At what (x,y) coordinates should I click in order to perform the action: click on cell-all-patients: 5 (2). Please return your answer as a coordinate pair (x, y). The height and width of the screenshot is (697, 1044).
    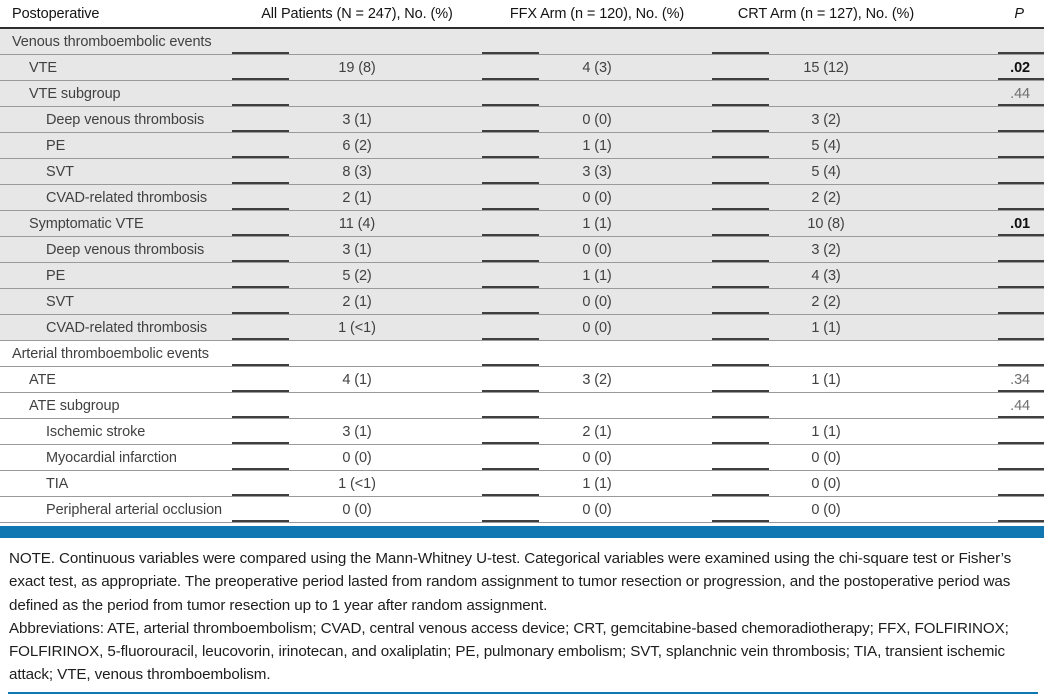
    Looking at the image, I should click on (357, 276).